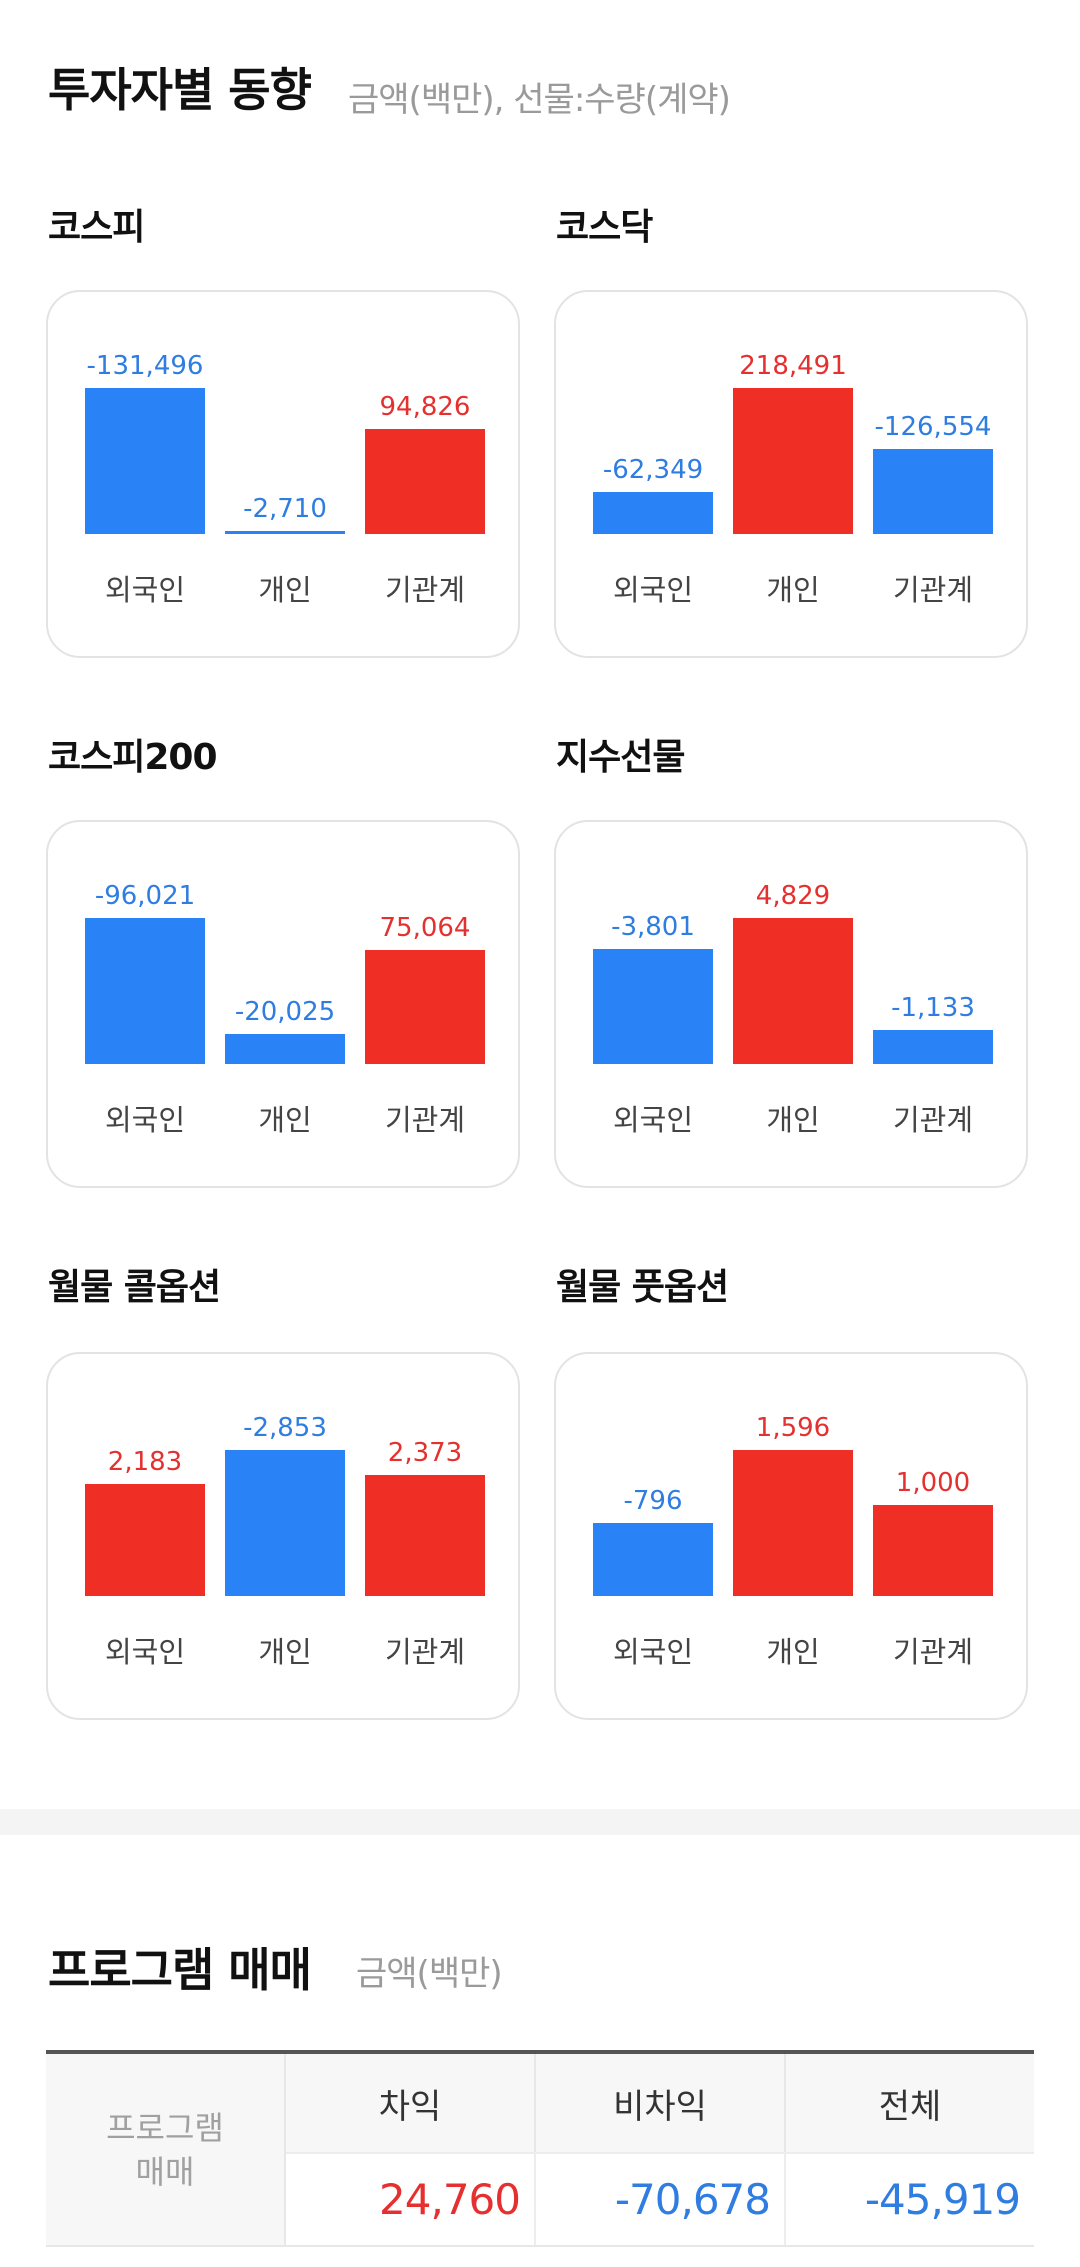 This screenshot has height=2267, width=1080. What do you see at coordinates (933, 427) in the screenshot?
I see `data-label-institution: -126,554` at bounding box center [933, 427].